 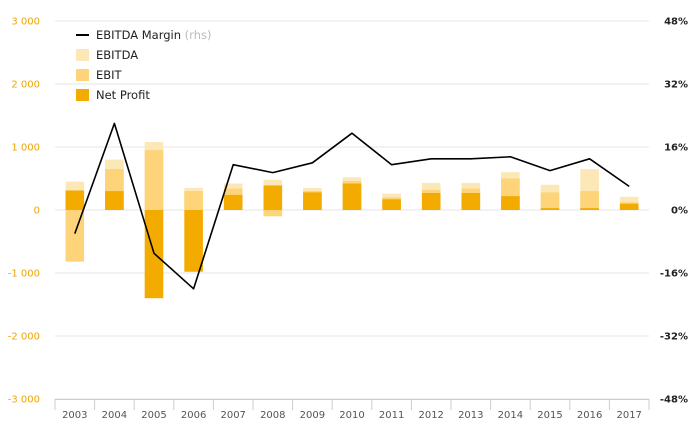 I want to click on x-tick-label: 2007, so click(x=232, y=415).